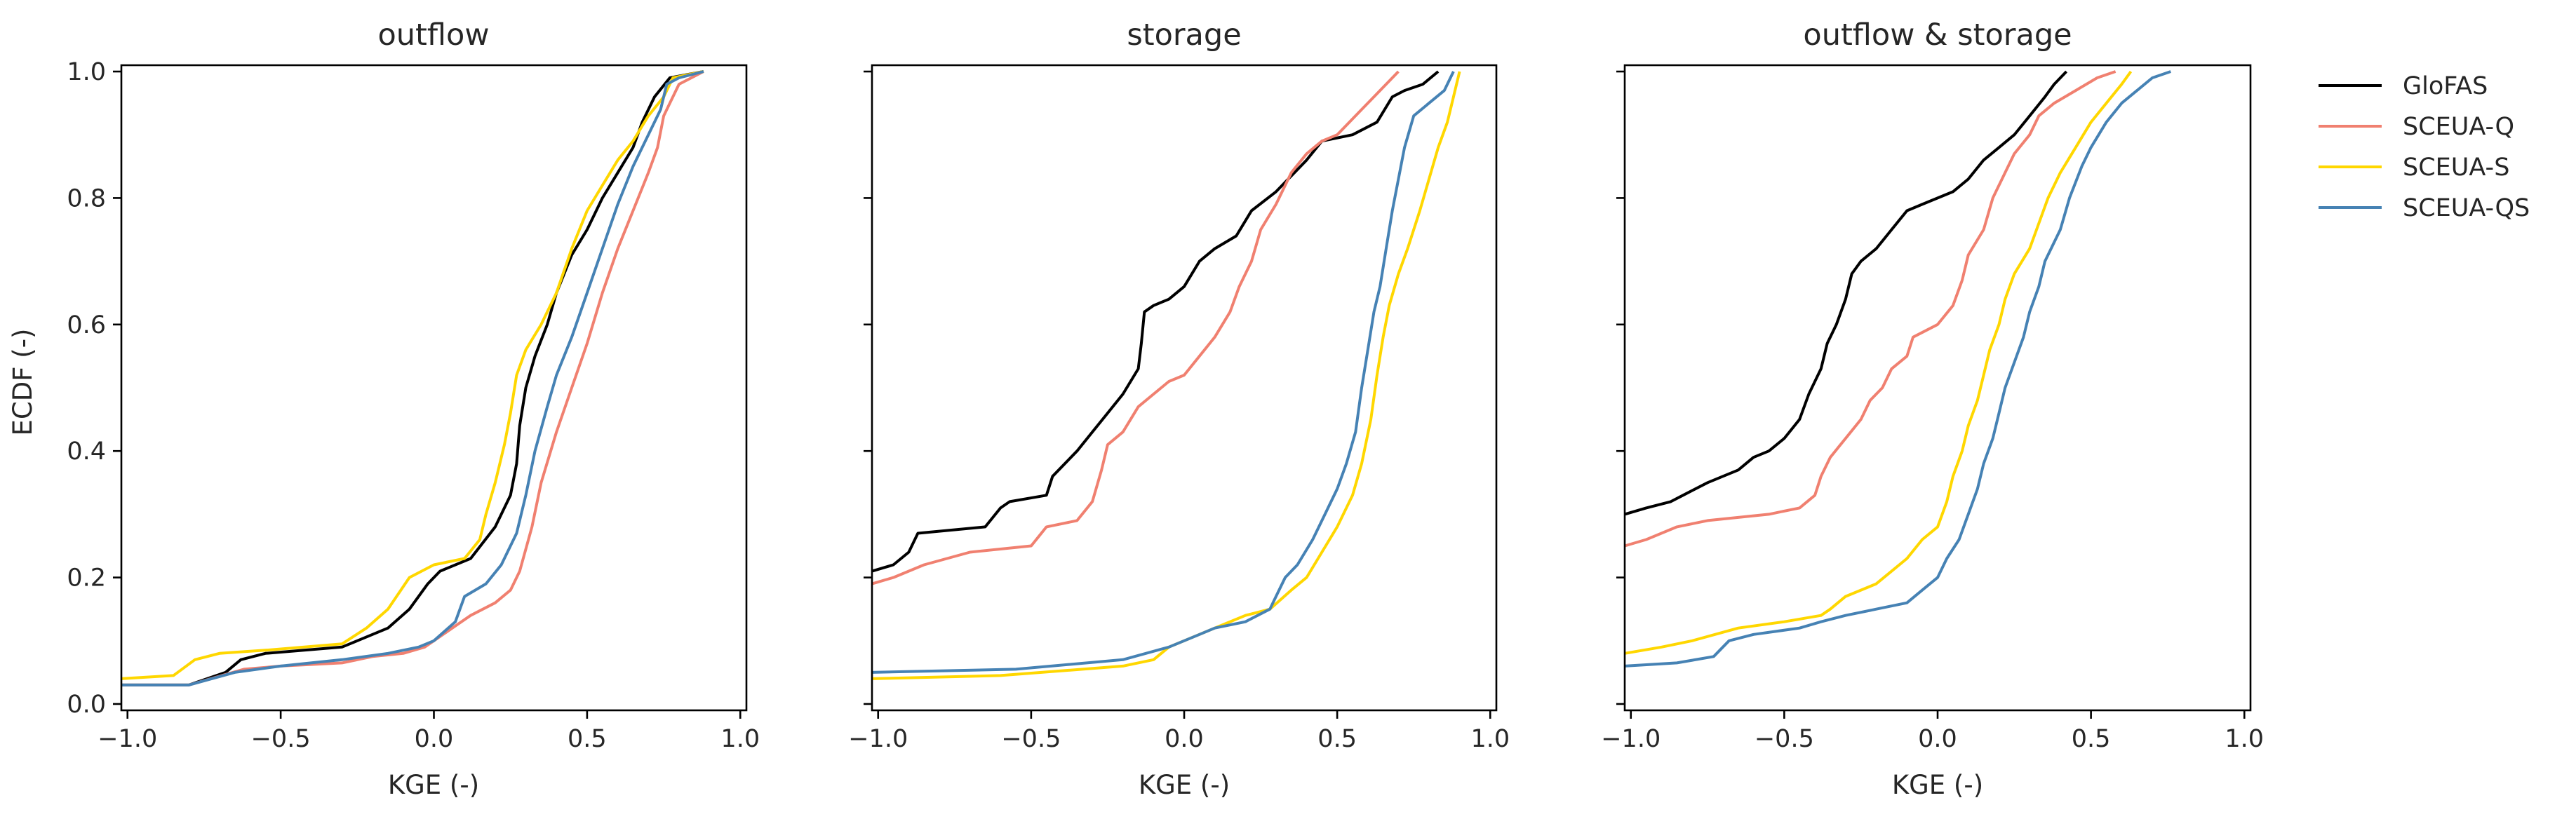 Image resolution: width=2576 pixels, height=819 pixels. Describe the element at coordinates (2424, 147) in the screenshot. I see `legend: GloFAS SCEUA-Q SCEUA-S SCEUA-QS` at that location.